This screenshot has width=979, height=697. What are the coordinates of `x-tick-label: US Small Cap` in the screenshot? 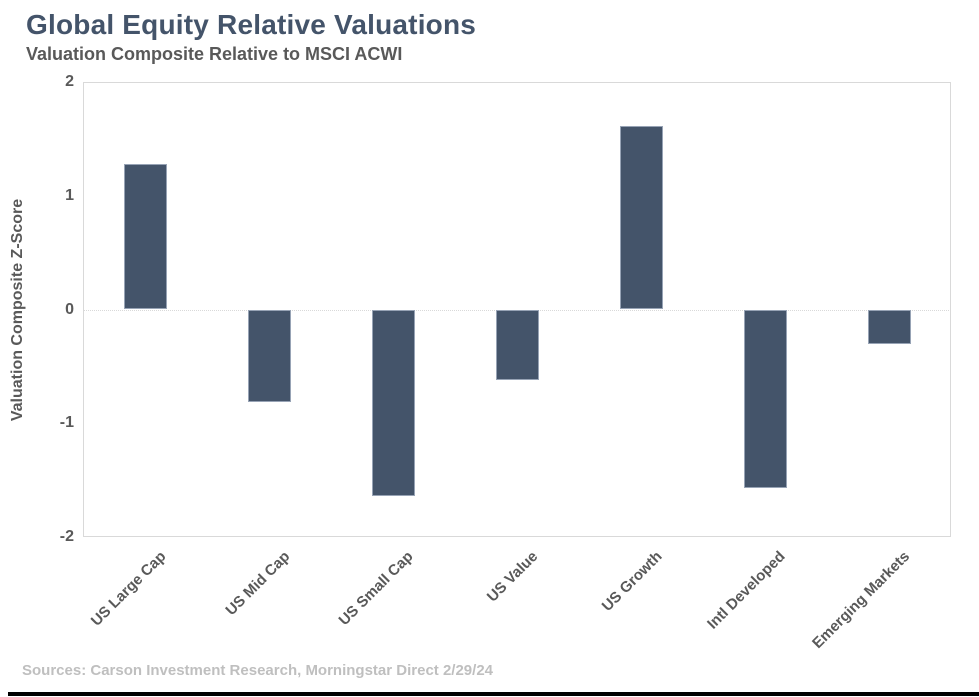 It's located at (377, 588).